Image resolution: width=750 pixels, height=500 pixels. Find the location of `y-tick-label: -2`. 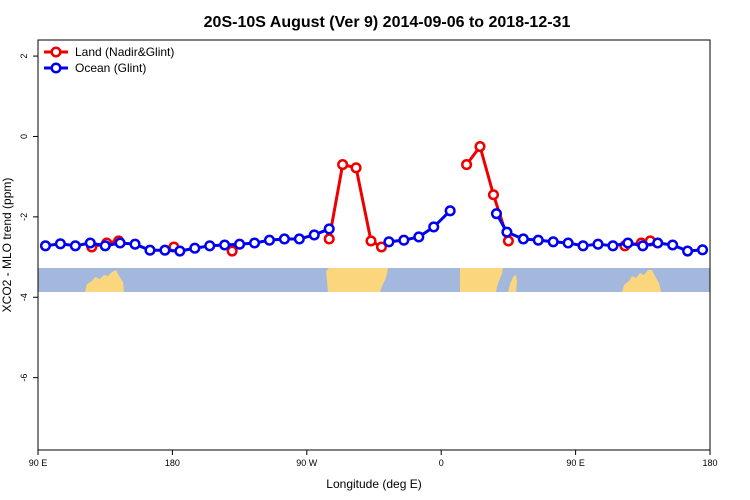

y-tick-label: -2 is located at coordinates (24, 217).